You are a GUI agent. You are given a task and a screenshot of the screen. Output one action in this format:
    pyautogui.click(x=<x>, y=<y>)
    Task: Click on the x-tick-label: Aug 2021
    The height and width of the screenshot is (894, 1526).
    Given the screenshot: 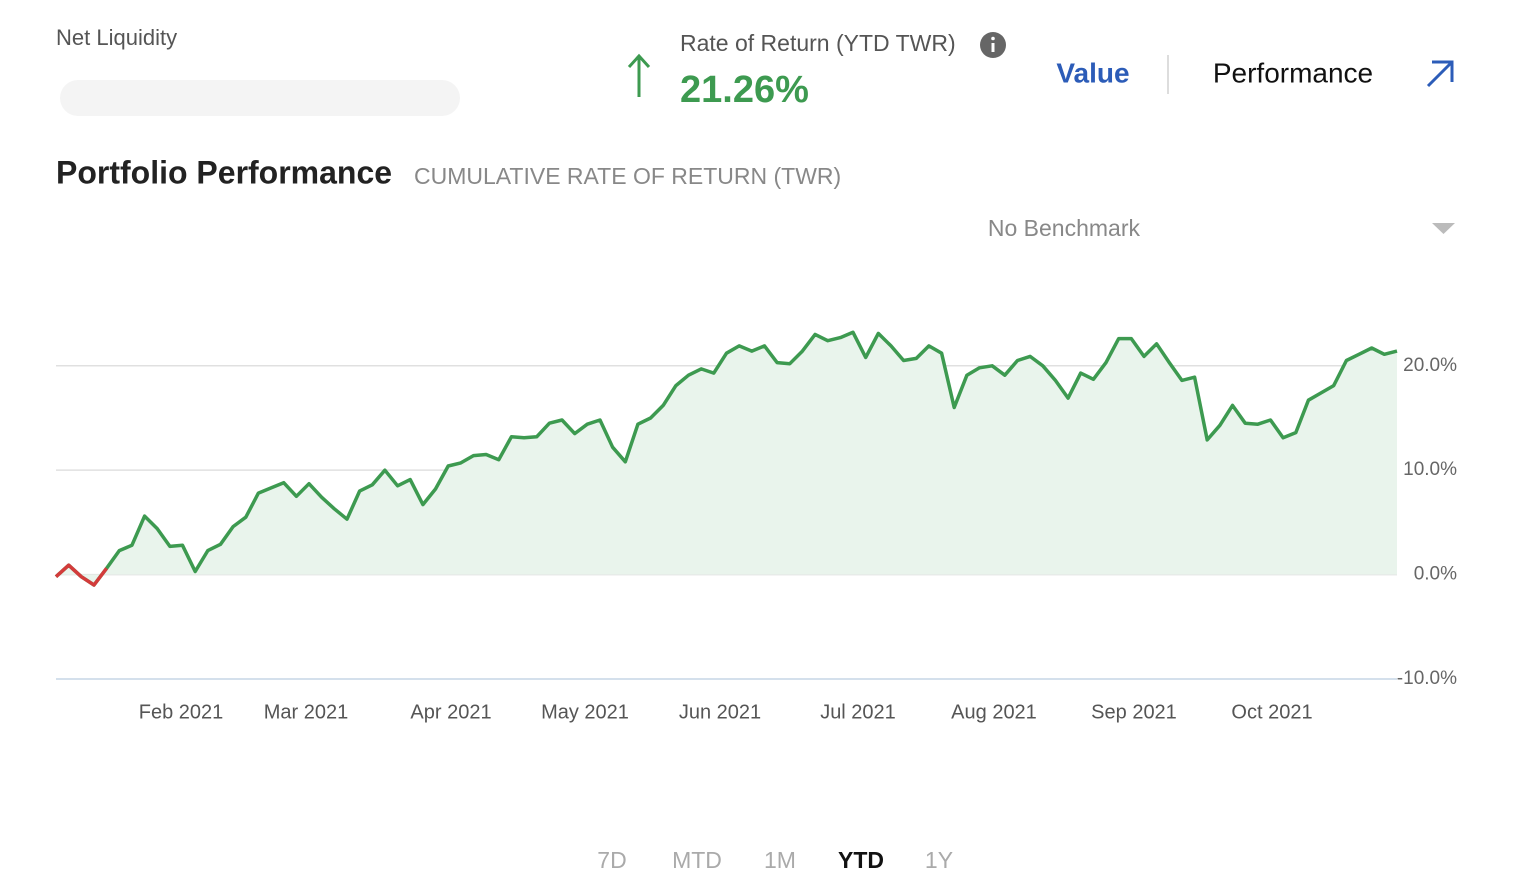 What is the action you would take?
    pyautogui.click(x=994, y=712)
    